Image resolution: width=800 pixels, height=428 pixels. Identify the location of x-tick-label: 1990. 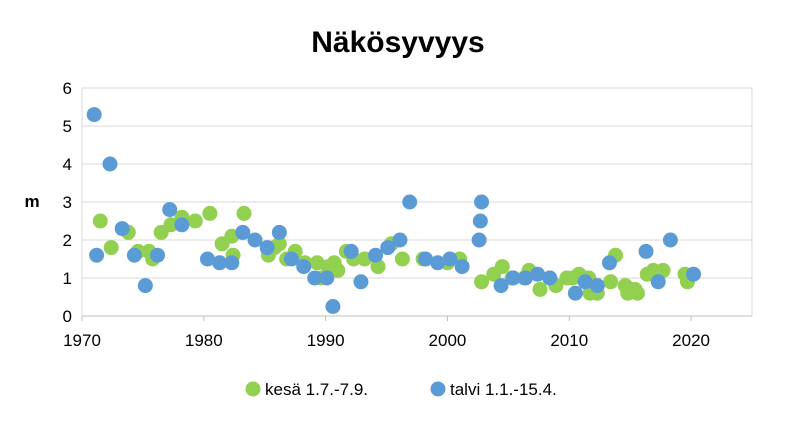
(326, 340).